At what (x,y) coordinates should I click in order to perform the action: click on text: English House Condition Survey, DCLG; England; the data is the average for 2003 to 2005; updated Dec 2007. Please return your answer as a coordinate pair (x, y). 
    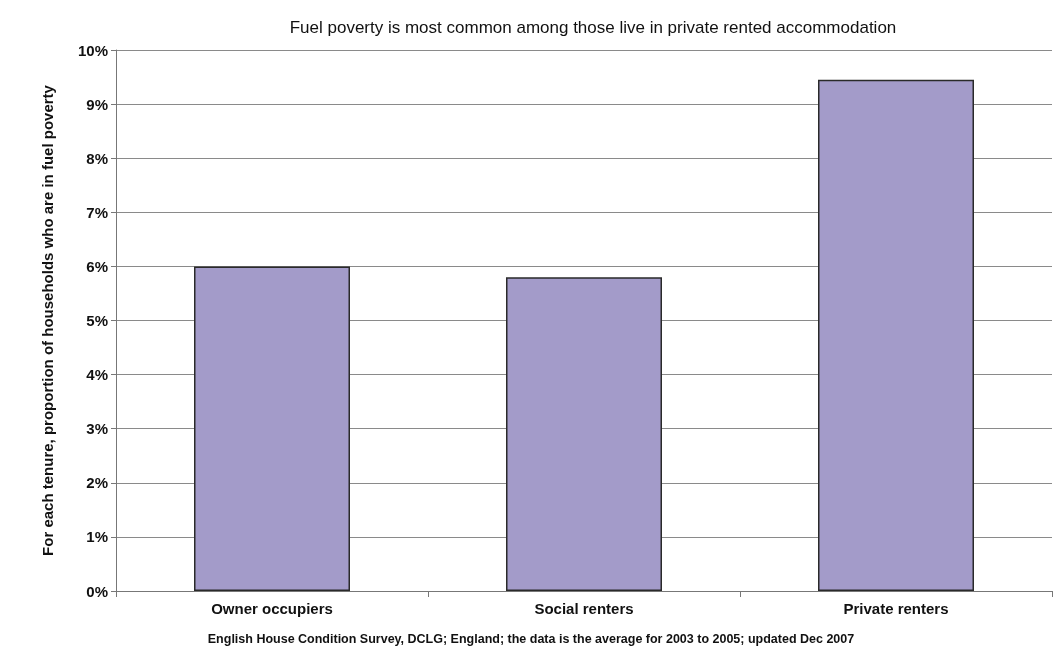
    Looking at the image, I should click on (531, 638).